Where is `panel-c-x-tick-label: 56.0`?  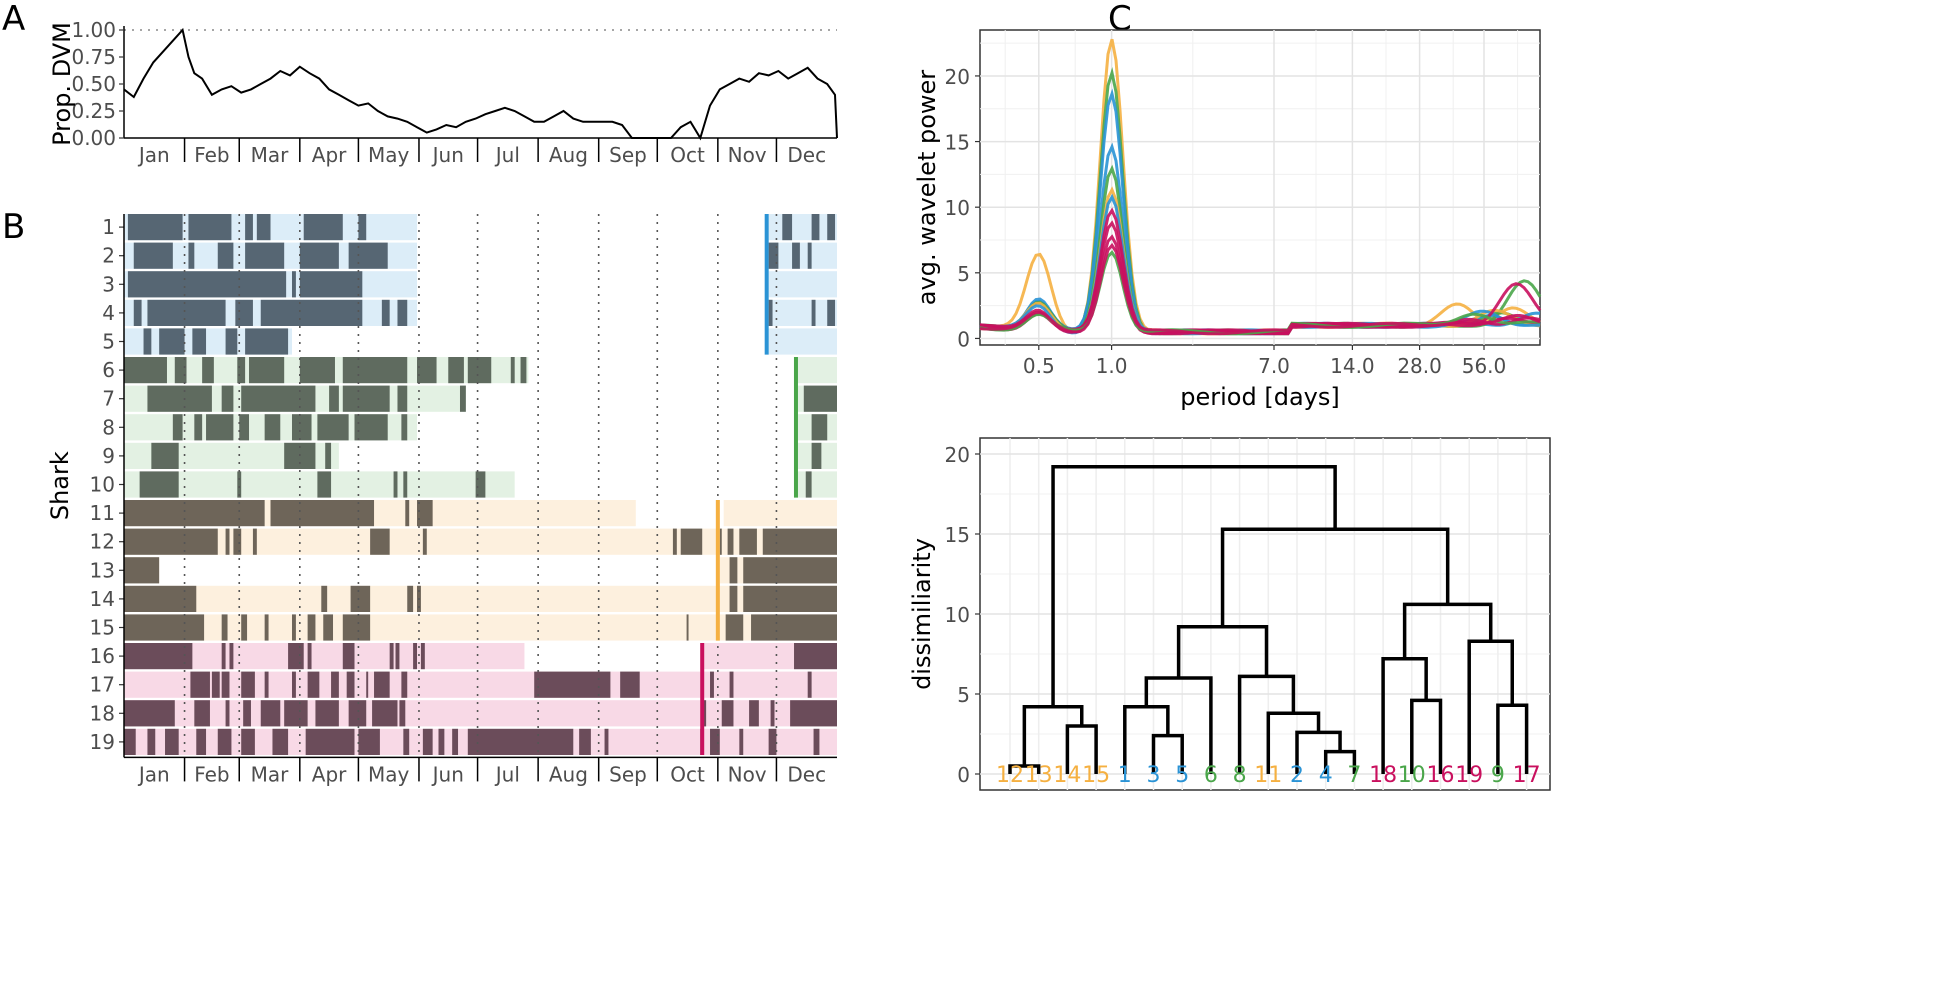
panel-c-x-tick-label: 56.0 is located at coordinates (1484, 366).